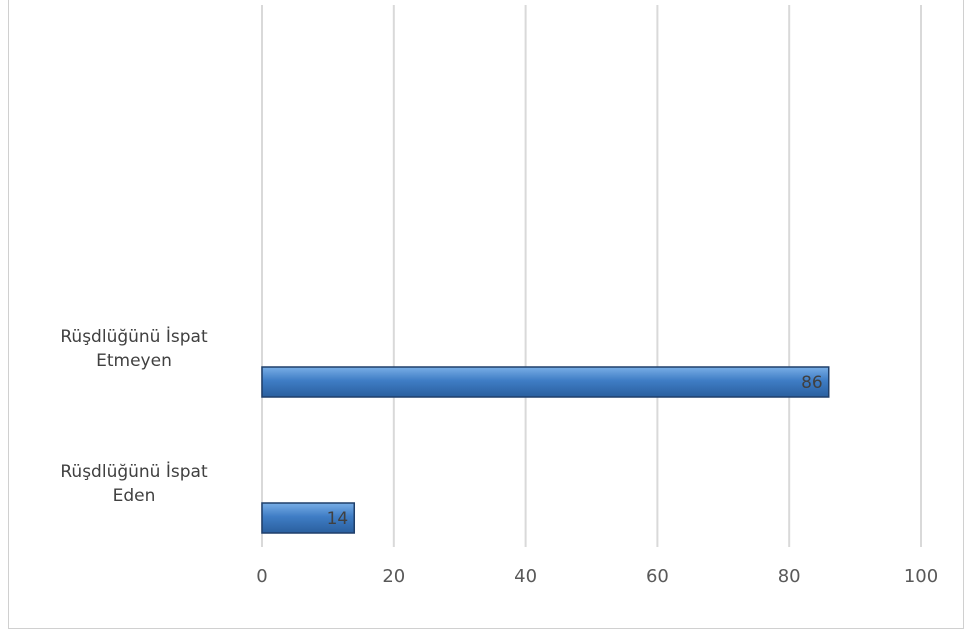 The height and width of the screenshot is (637, 964). I want to click on x-axis-tick-labels: 0 20 40 60 80 100, so click(597, 576).